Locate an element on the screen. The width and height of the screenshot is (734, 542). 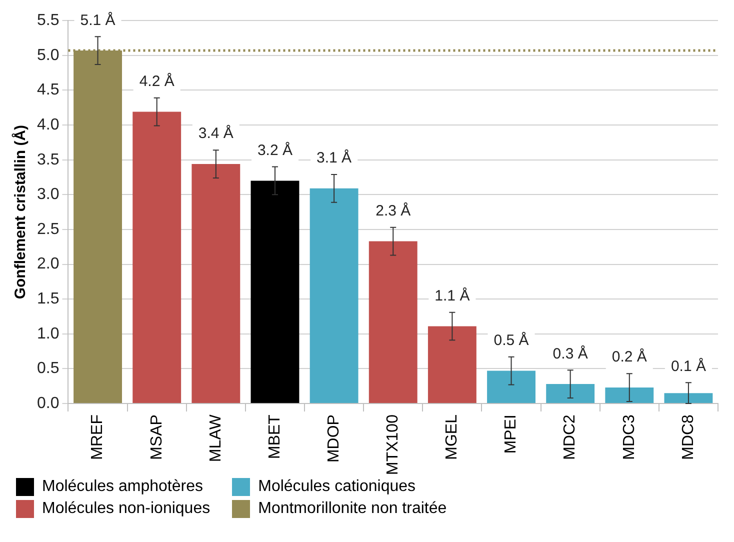
y-tick-label: 3.5 is located at coordinates (48, 159).